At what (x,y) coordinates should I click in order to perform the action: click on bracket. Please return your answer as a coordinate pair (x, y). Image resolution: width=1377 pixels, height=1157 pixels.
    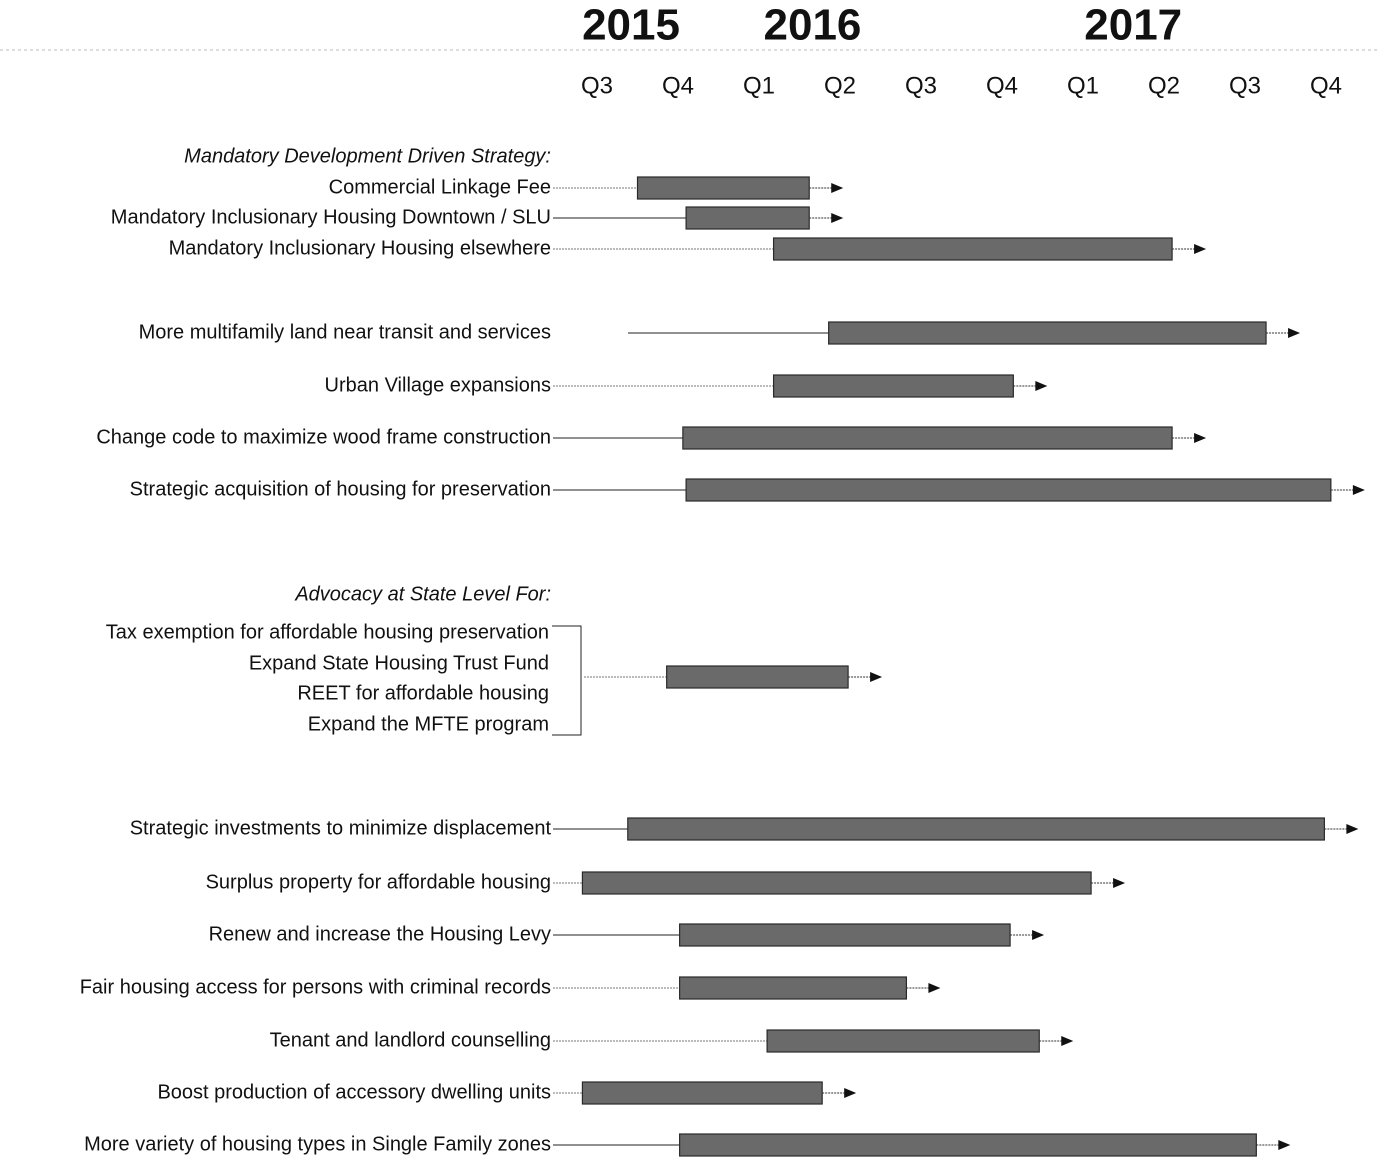
    Looking at the image, I should click on (567, 680).